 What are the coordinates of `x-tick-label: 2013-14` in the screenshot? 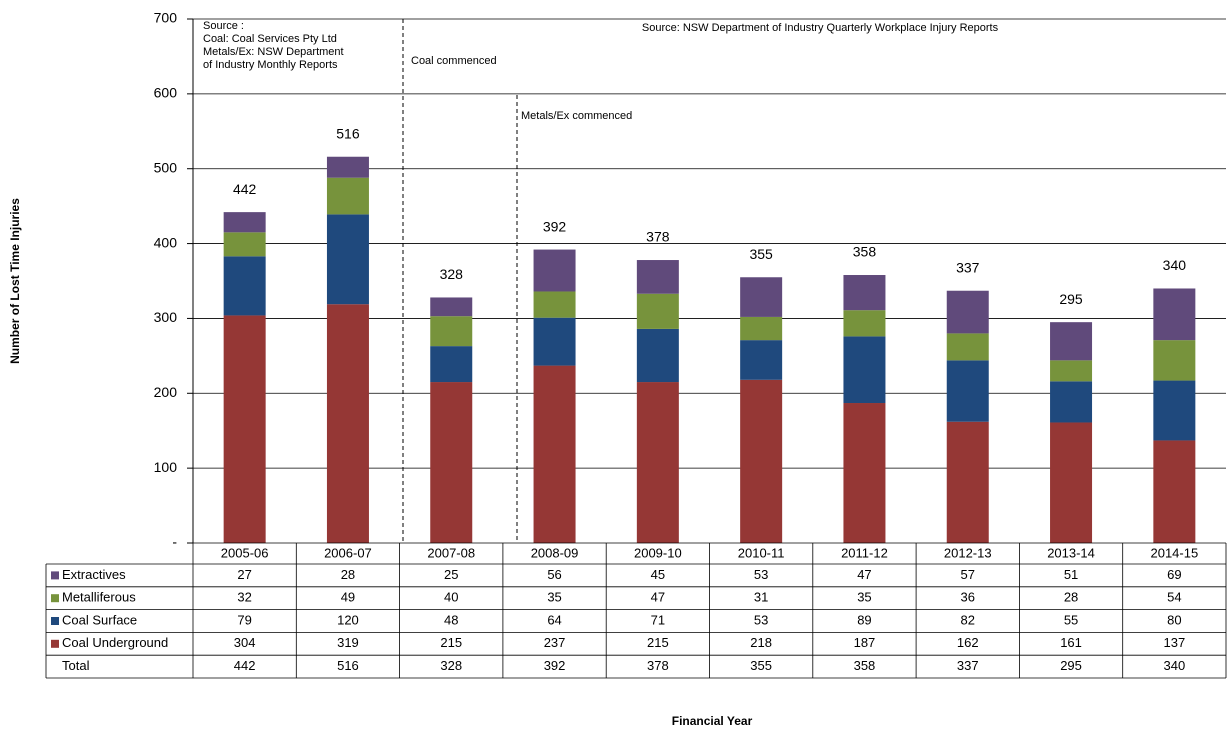 It's located at (1071, 552).